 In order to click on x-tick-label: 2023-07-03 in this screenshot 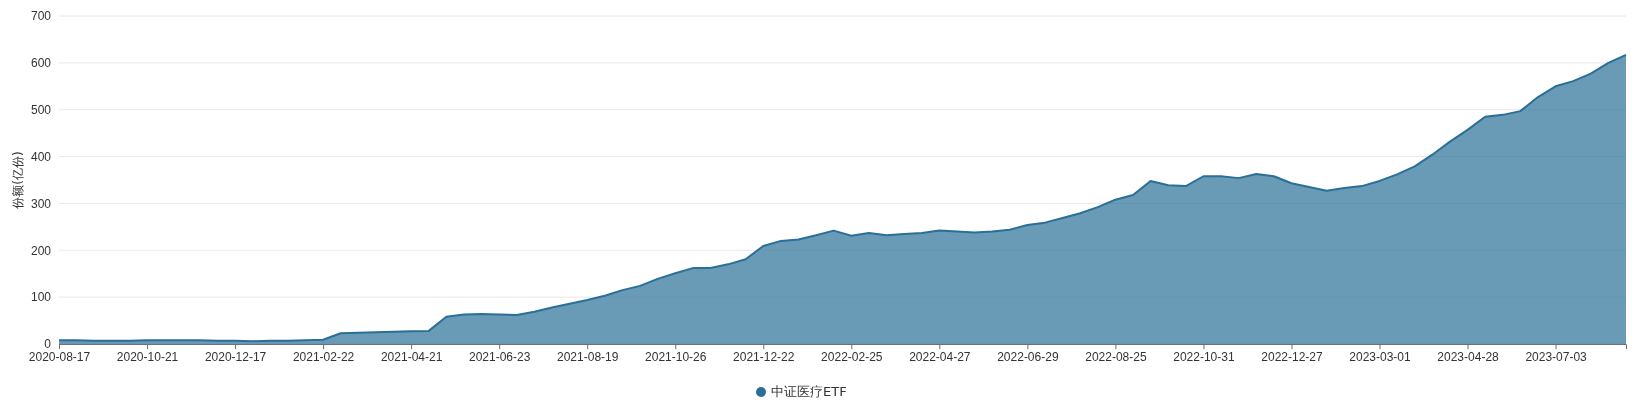, I will do `click(1556, 356)`.